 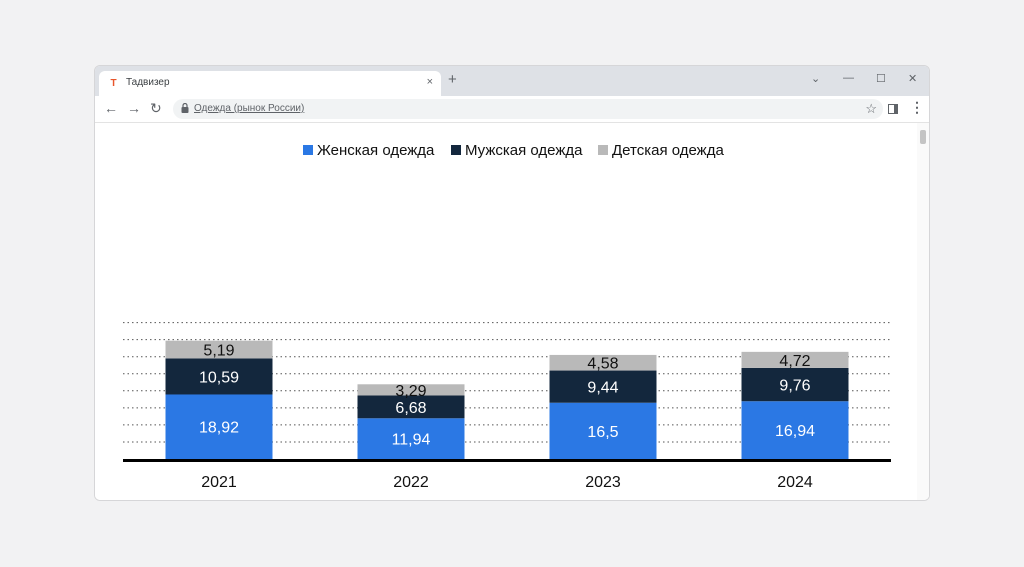 I want to click on data-label: 18,92, so click(x=219, y=428).